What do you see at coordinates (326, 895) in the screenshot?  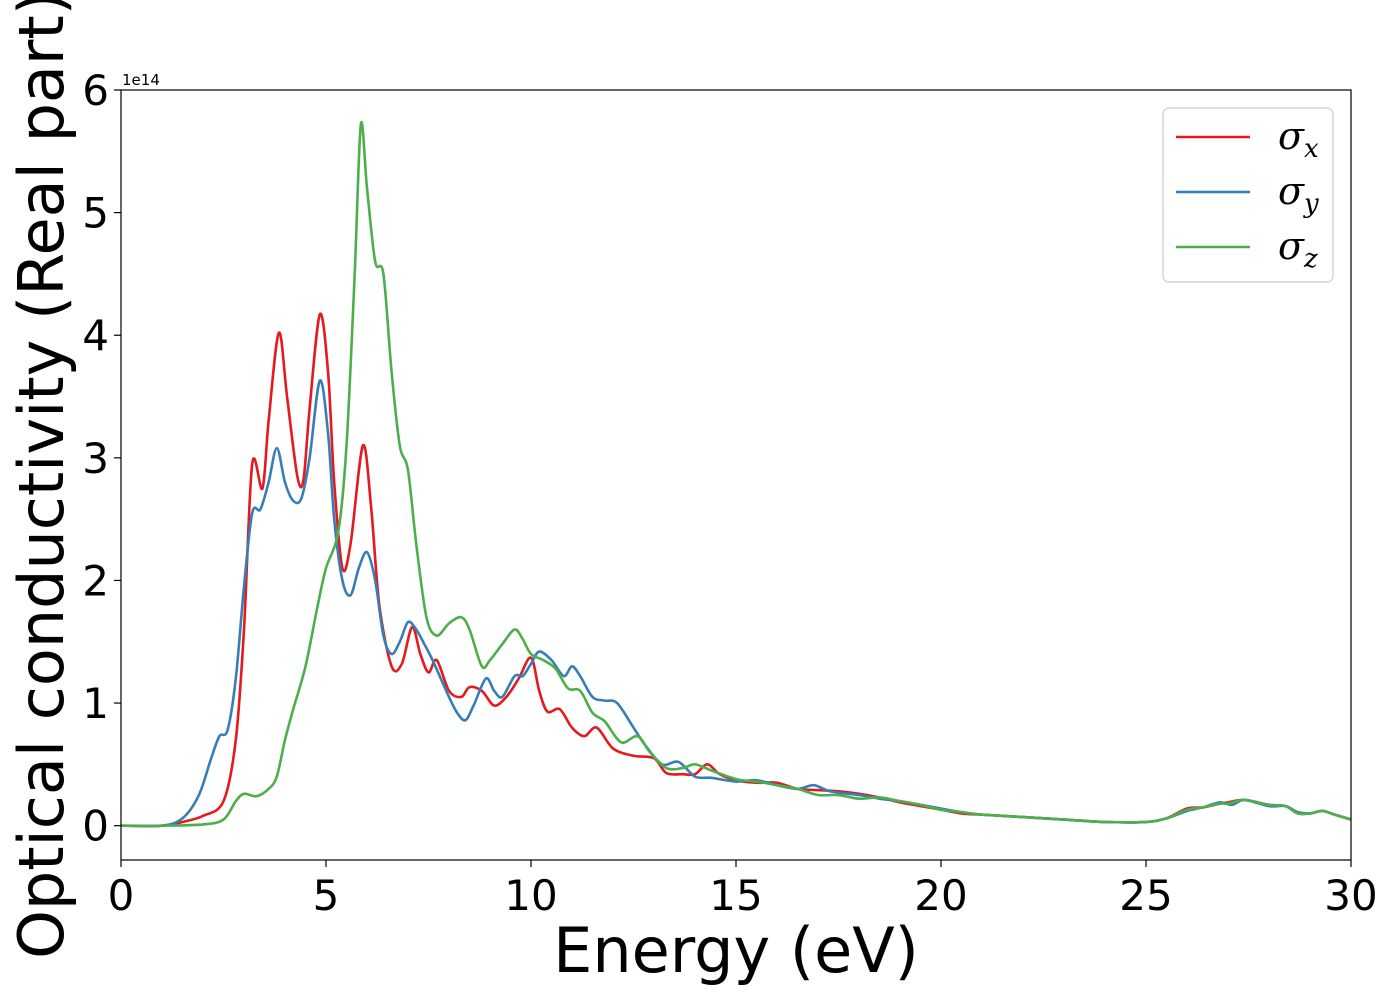 I see `x-tick-label: 5` at bounding box center [326, 895].